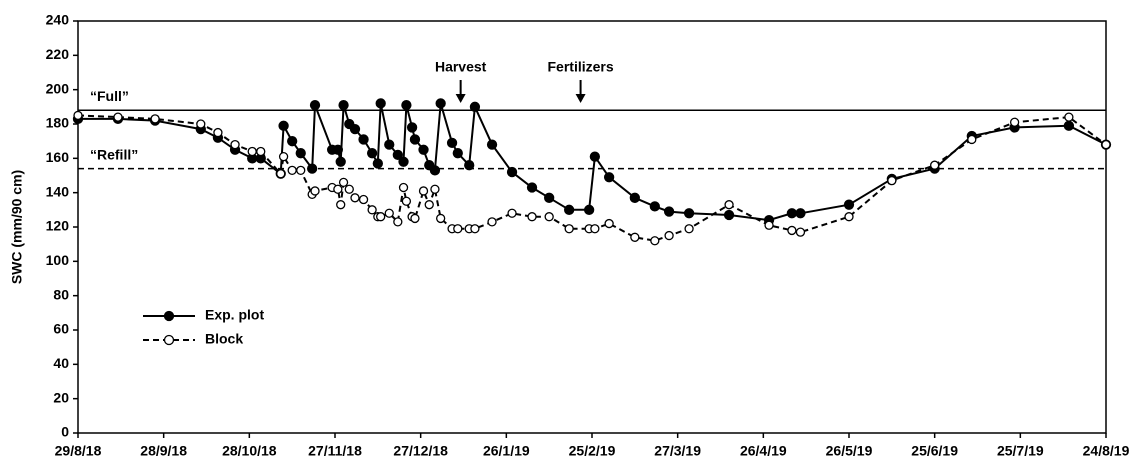  Describe the element at coordinates (163, 451) in the screenshot. I see `x-tick-label: 28/9/18` at that location.